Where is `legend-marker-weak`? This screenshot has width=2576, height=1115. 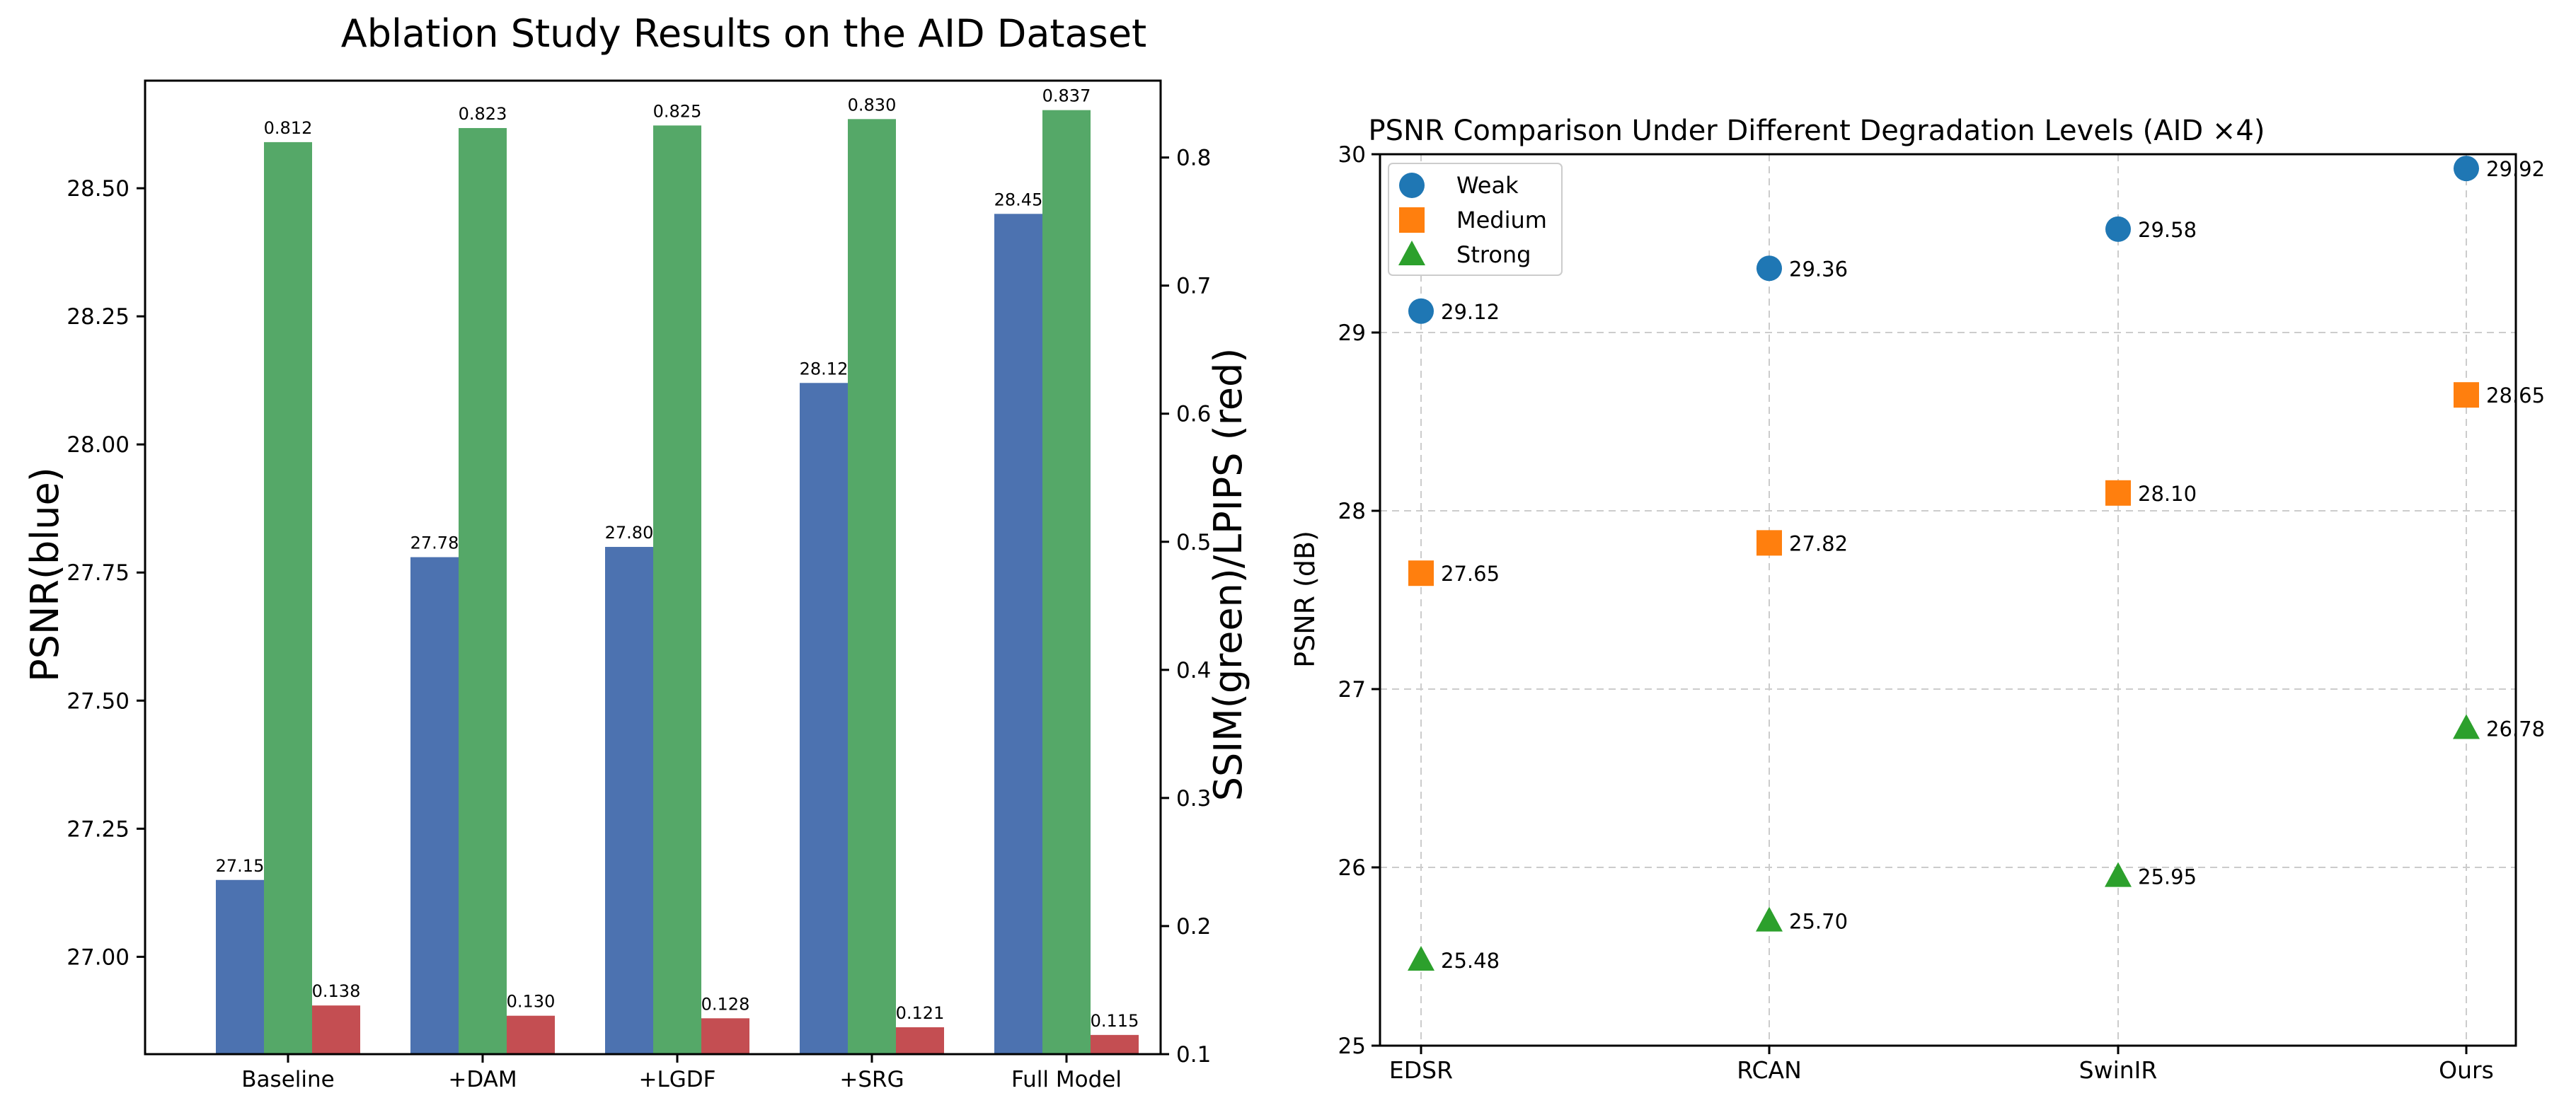
legend-marker-weak is located at coordinates (1412, 185).